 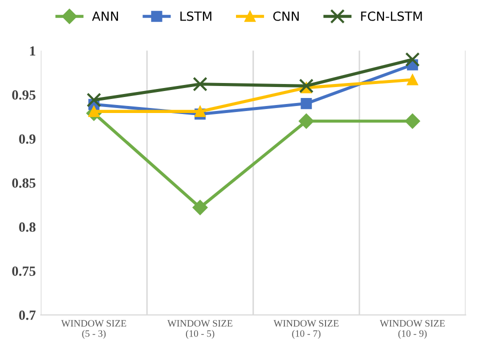 What do you see at coordinates (196, 16) in the screenshot?
I see `legend-label: LSTM` at bounding box center [196, 16].